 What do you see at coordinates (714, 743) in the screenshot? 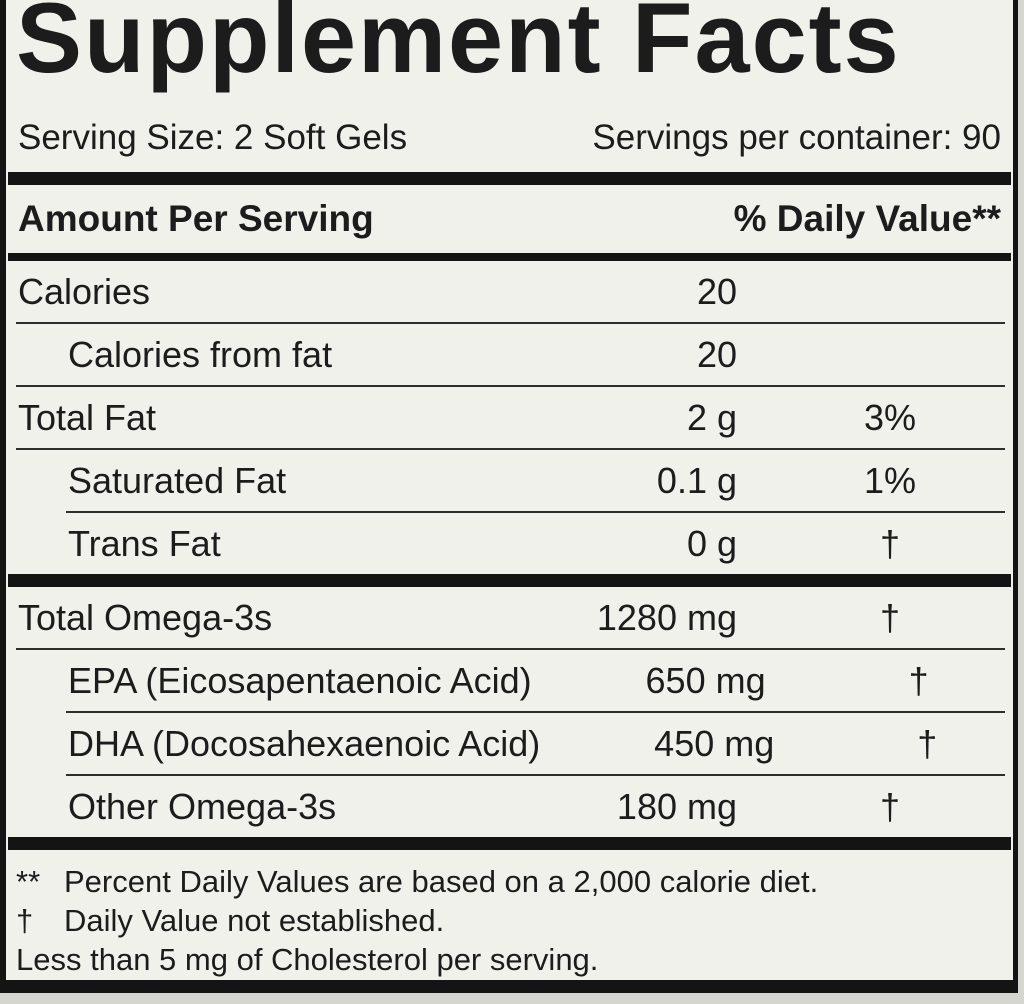
I see `nutrient-amount: 450 mg` at bounding box center [714, 743].